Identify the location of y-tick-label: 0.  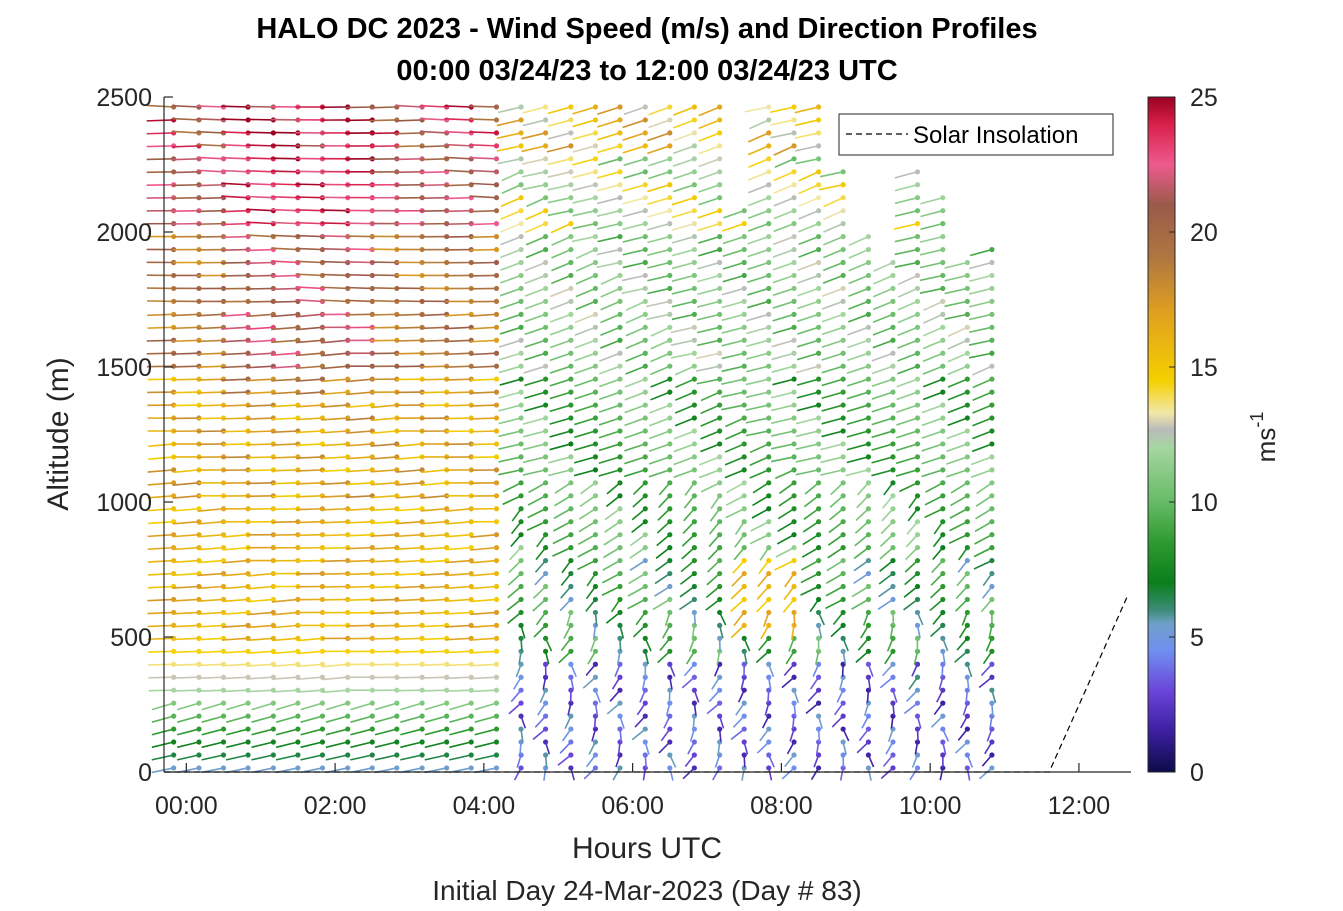
(145, 773).